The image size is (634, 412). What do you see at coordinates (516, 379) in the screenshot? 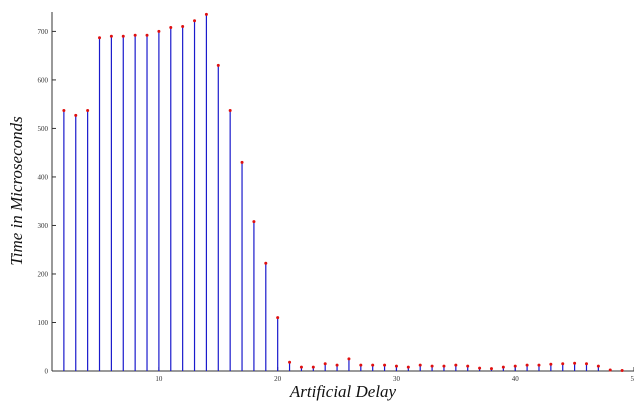
I see `x-tick-label: 40` at bounding box center [516, 379].